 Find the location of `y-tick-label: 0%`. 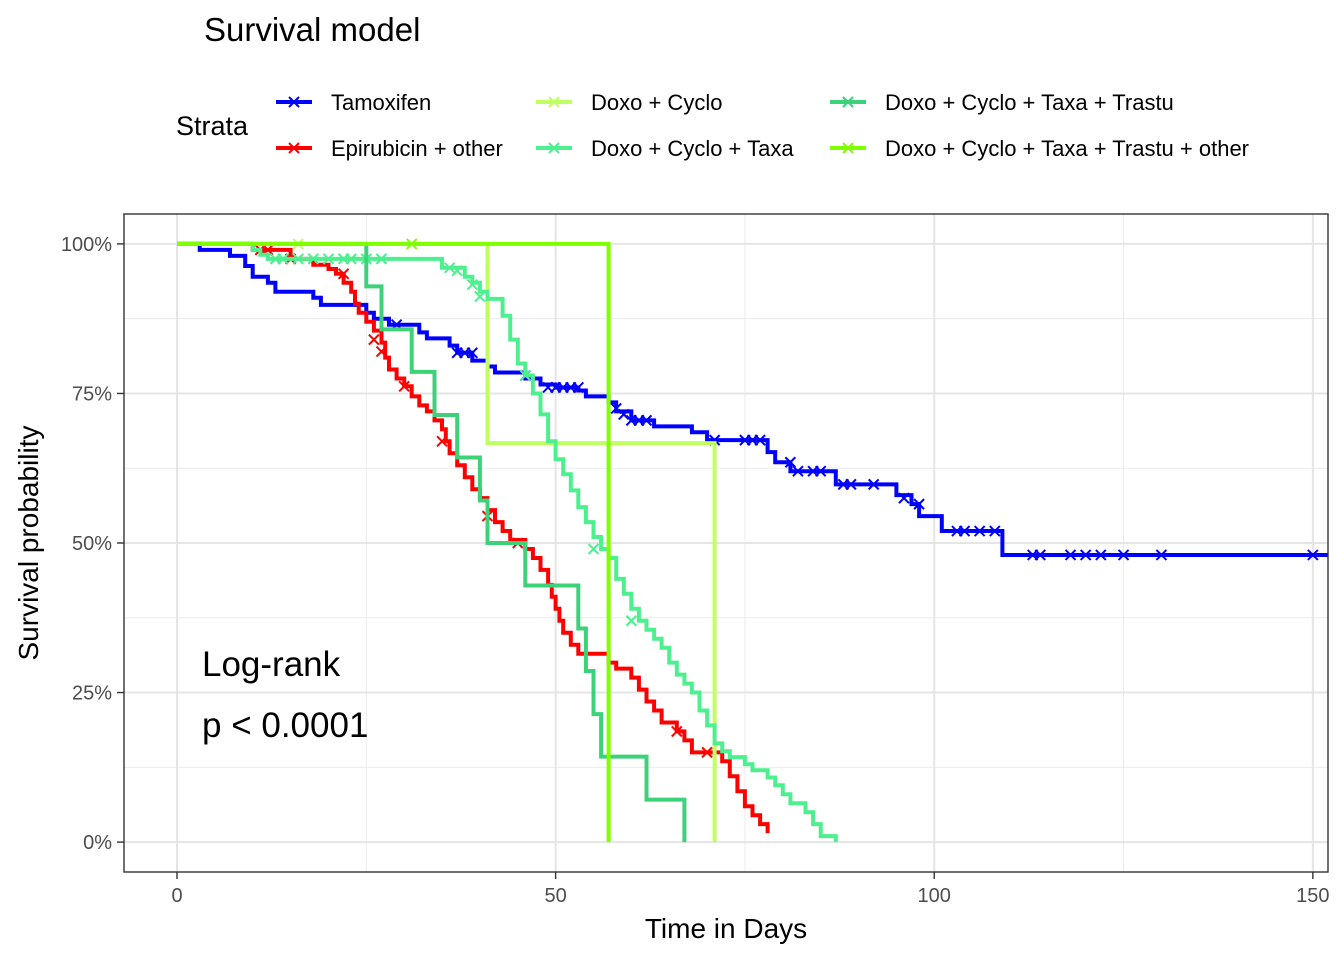

y-tick-label: 0% is located at coordinates (97, 843).